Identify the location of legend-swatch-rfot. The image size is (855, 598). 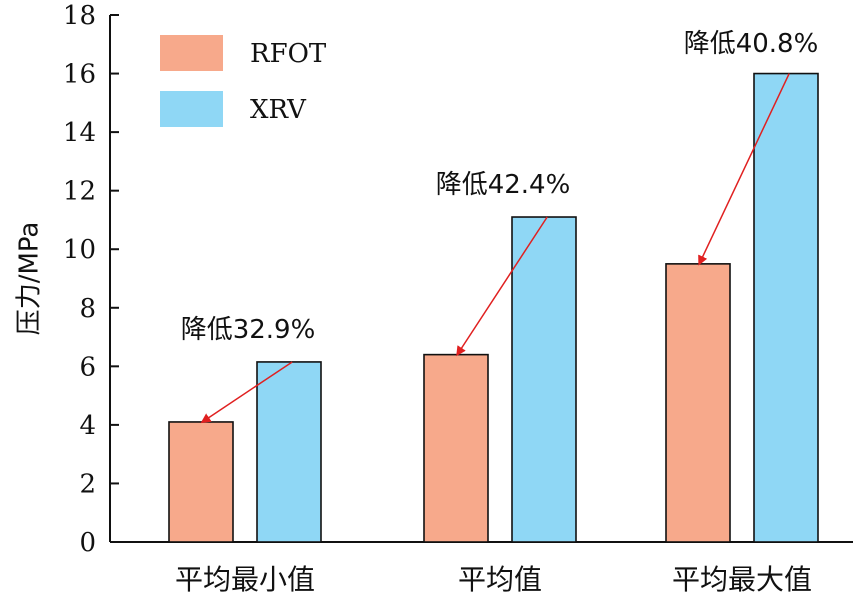
(191, 53).